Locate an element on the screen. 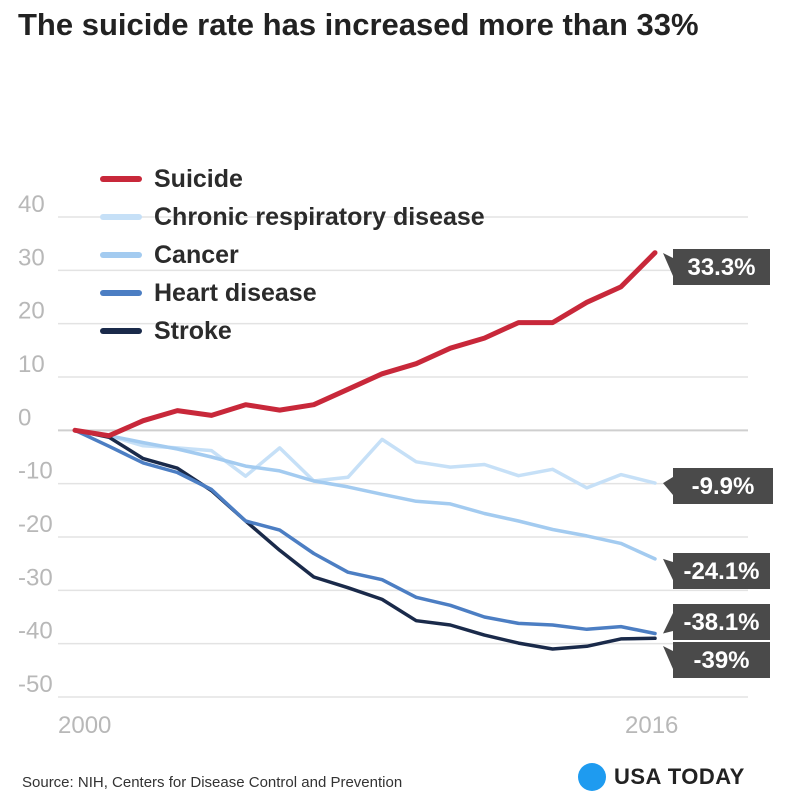 The width and height of the screenshot is (800, 809). brand-name: USA TODAY is located at coordinates (679, 776).